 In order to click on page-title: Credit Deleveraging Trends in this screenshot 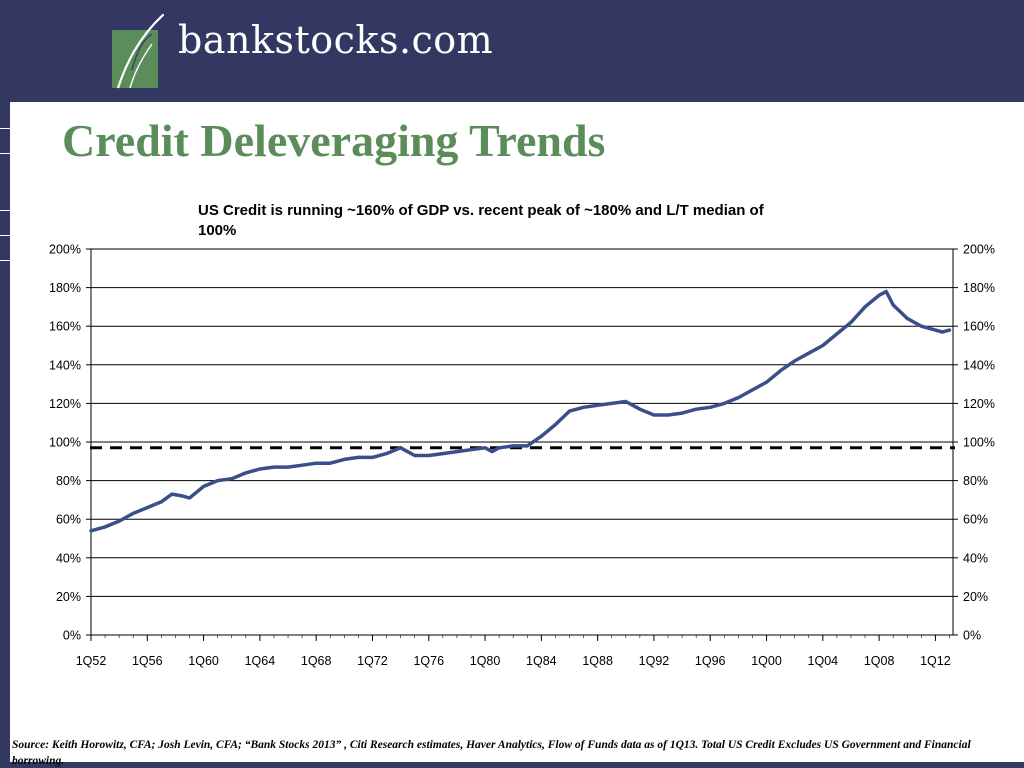, I will do `click(334, 140)`.